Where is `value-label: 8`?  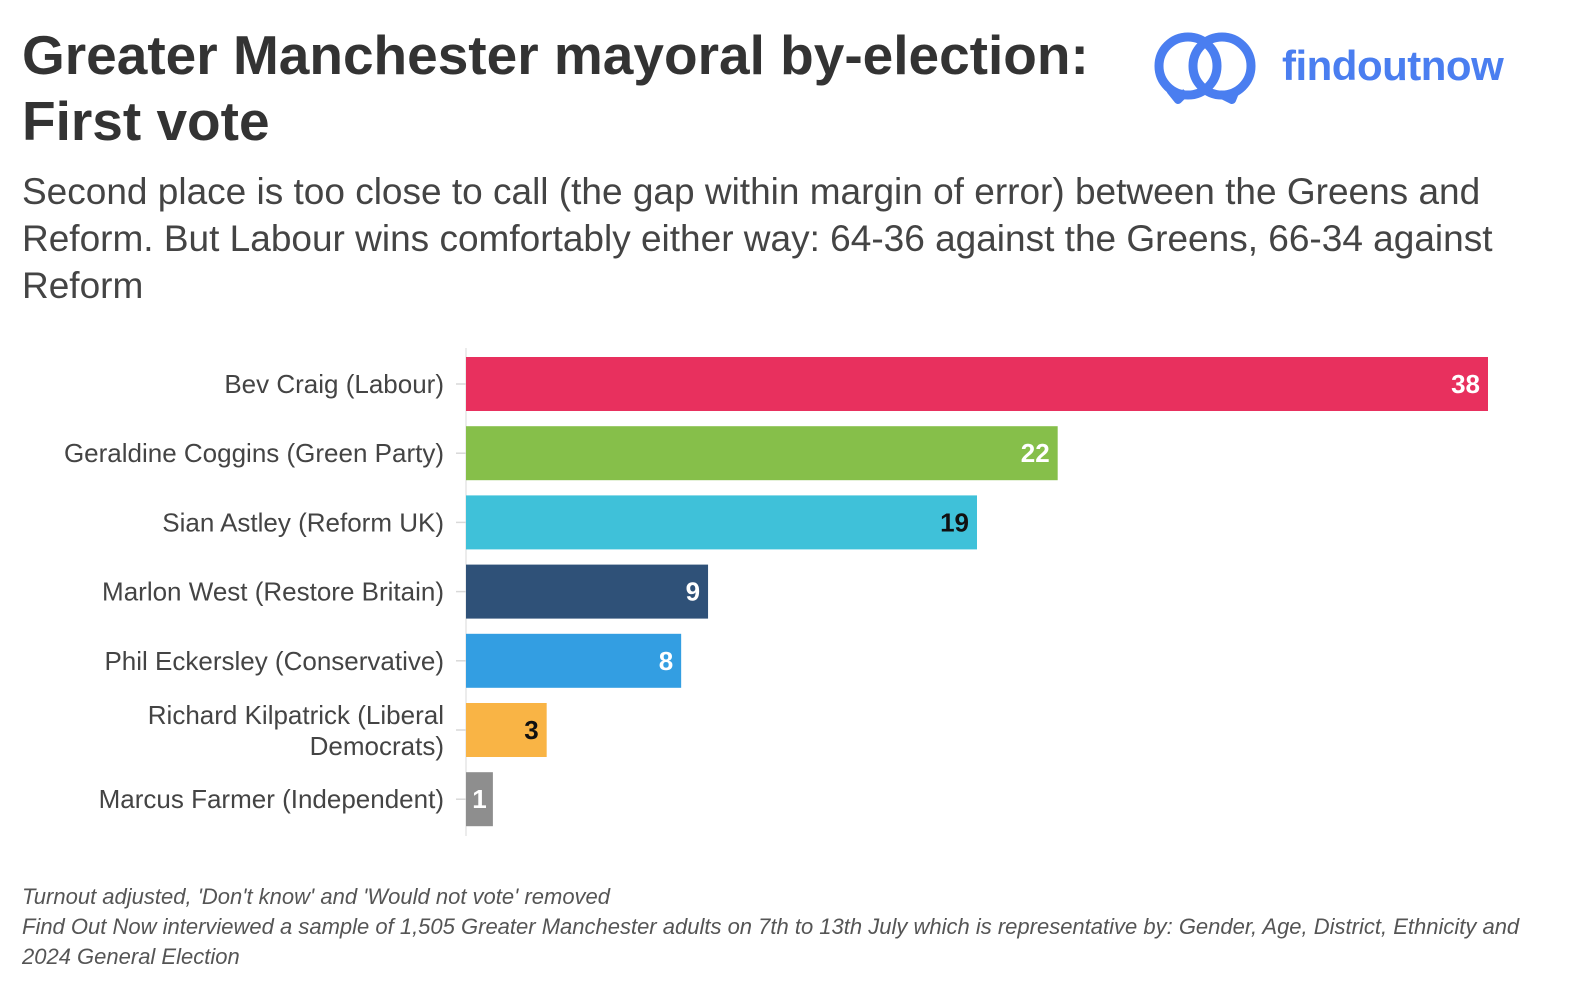
value-label: 8 is located at coordinates (666, 661).